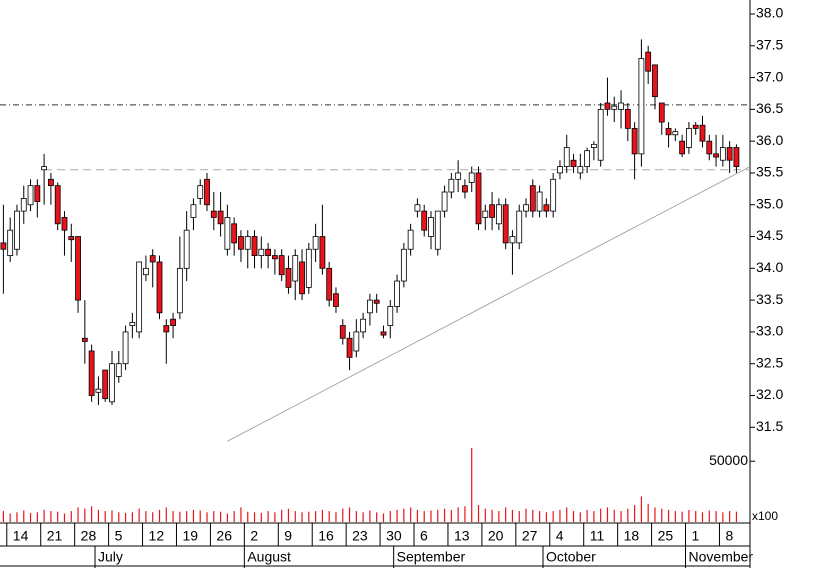 This screenshot has height=568, width=817. What do you see at coordinates (666, 536) in the screenshot?
I see `x-tick-label: 25` at bounding box center [666, 536].